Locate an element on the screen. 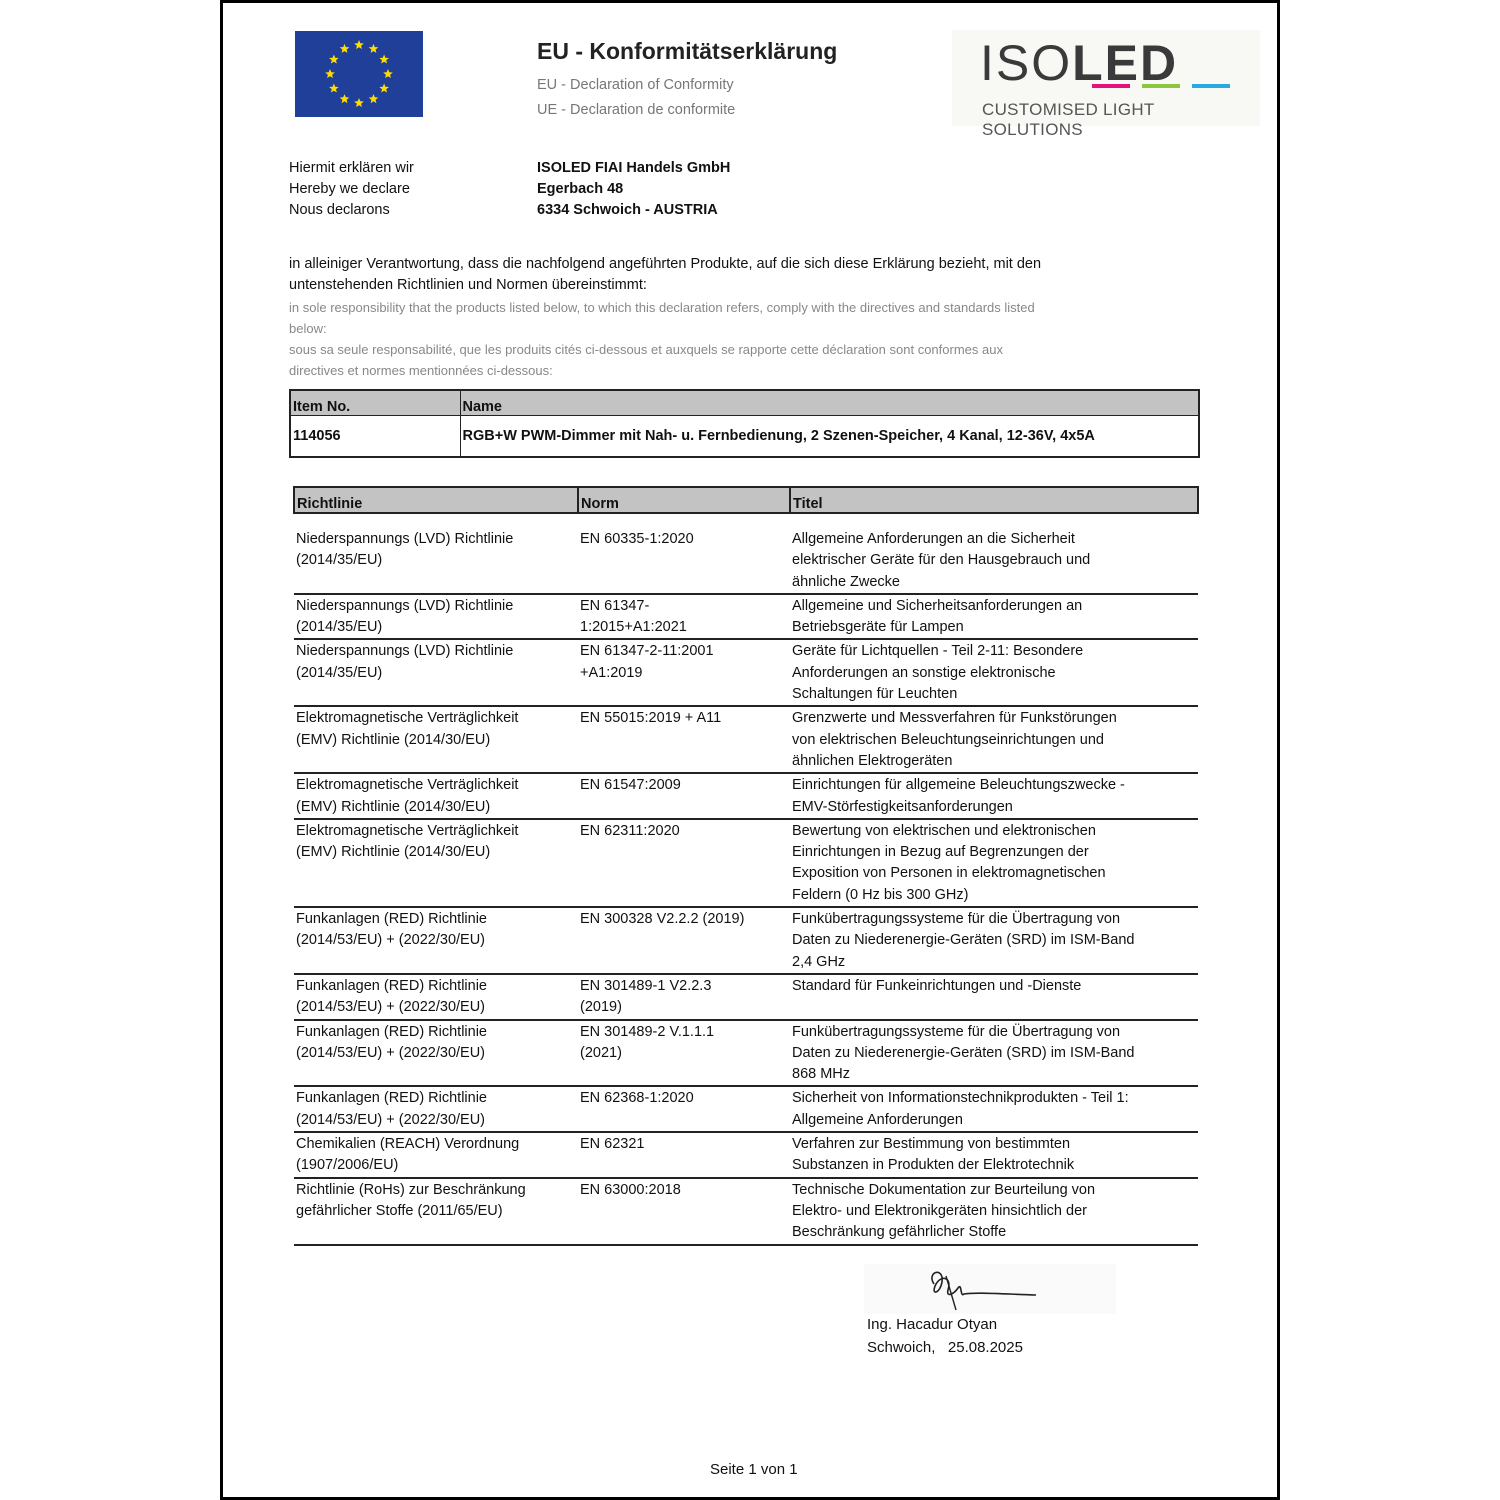  label-de: Hiermit erklären wir is located at coordinates (351, 168).